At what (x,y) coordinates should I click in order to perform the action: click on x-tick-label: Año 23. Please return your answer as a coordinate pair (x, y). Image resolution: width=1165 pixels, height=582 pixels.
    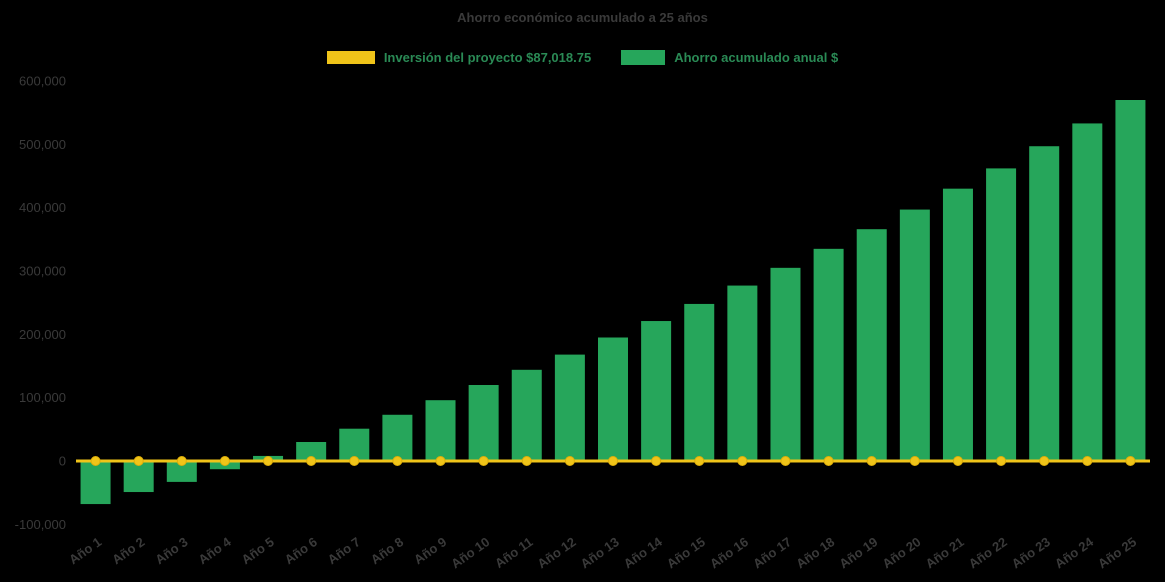
    Looking at the image, I should click on (1031, 552).